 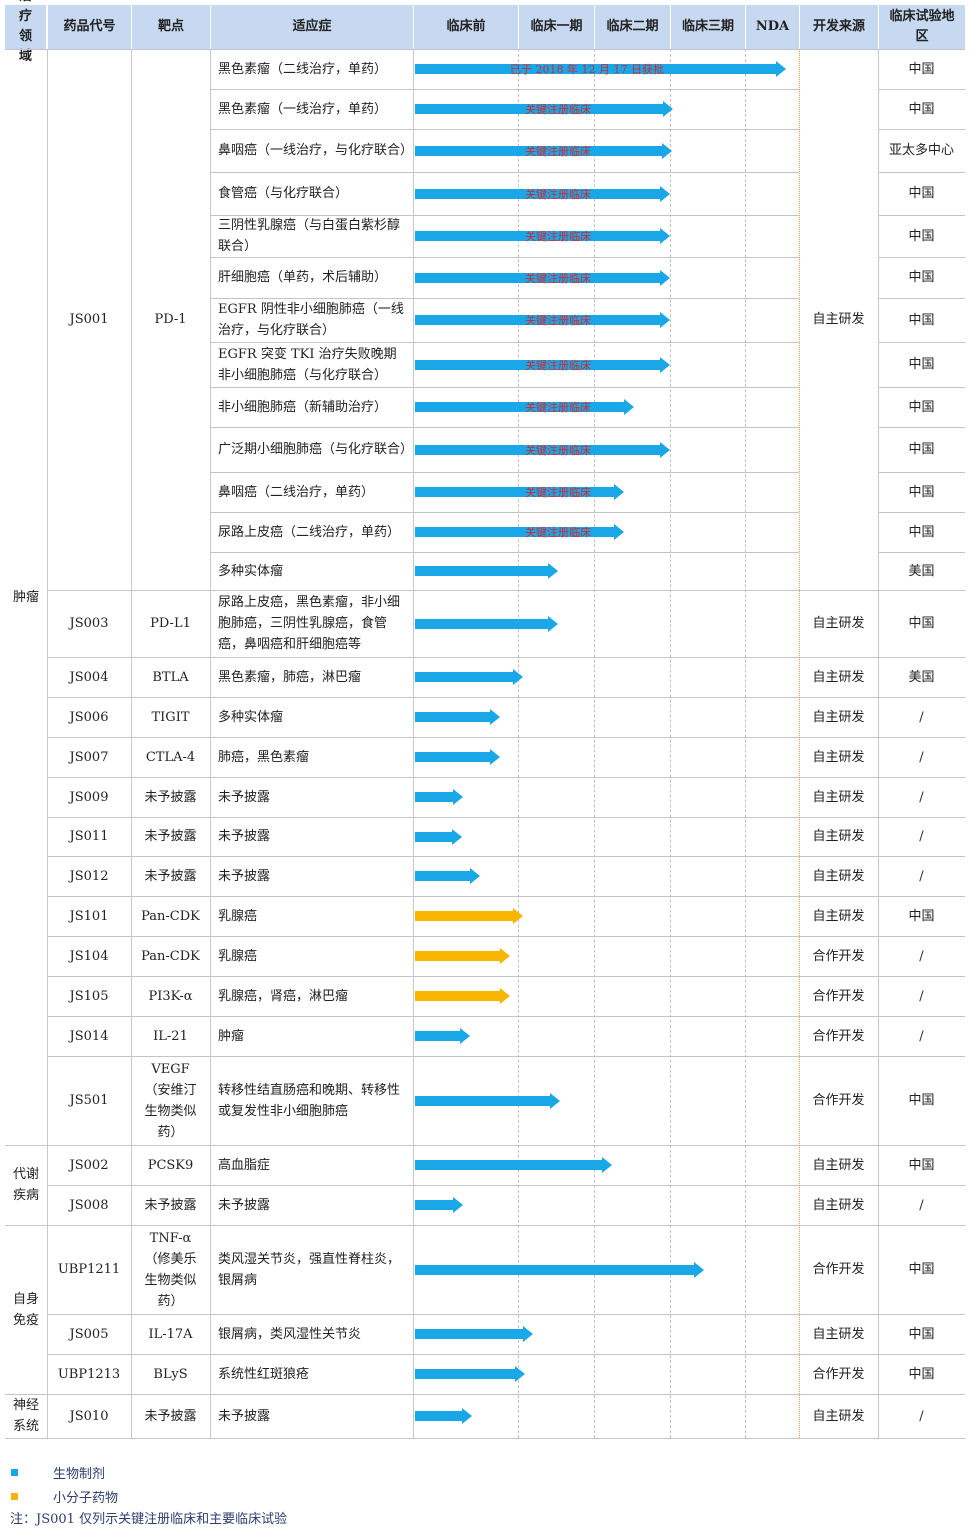 What do you see at coordinates (303, 277) in the screenshot?
I see `indication: 肝细胞癌（单药，术后辅助）` at bounding box center [303, 277].